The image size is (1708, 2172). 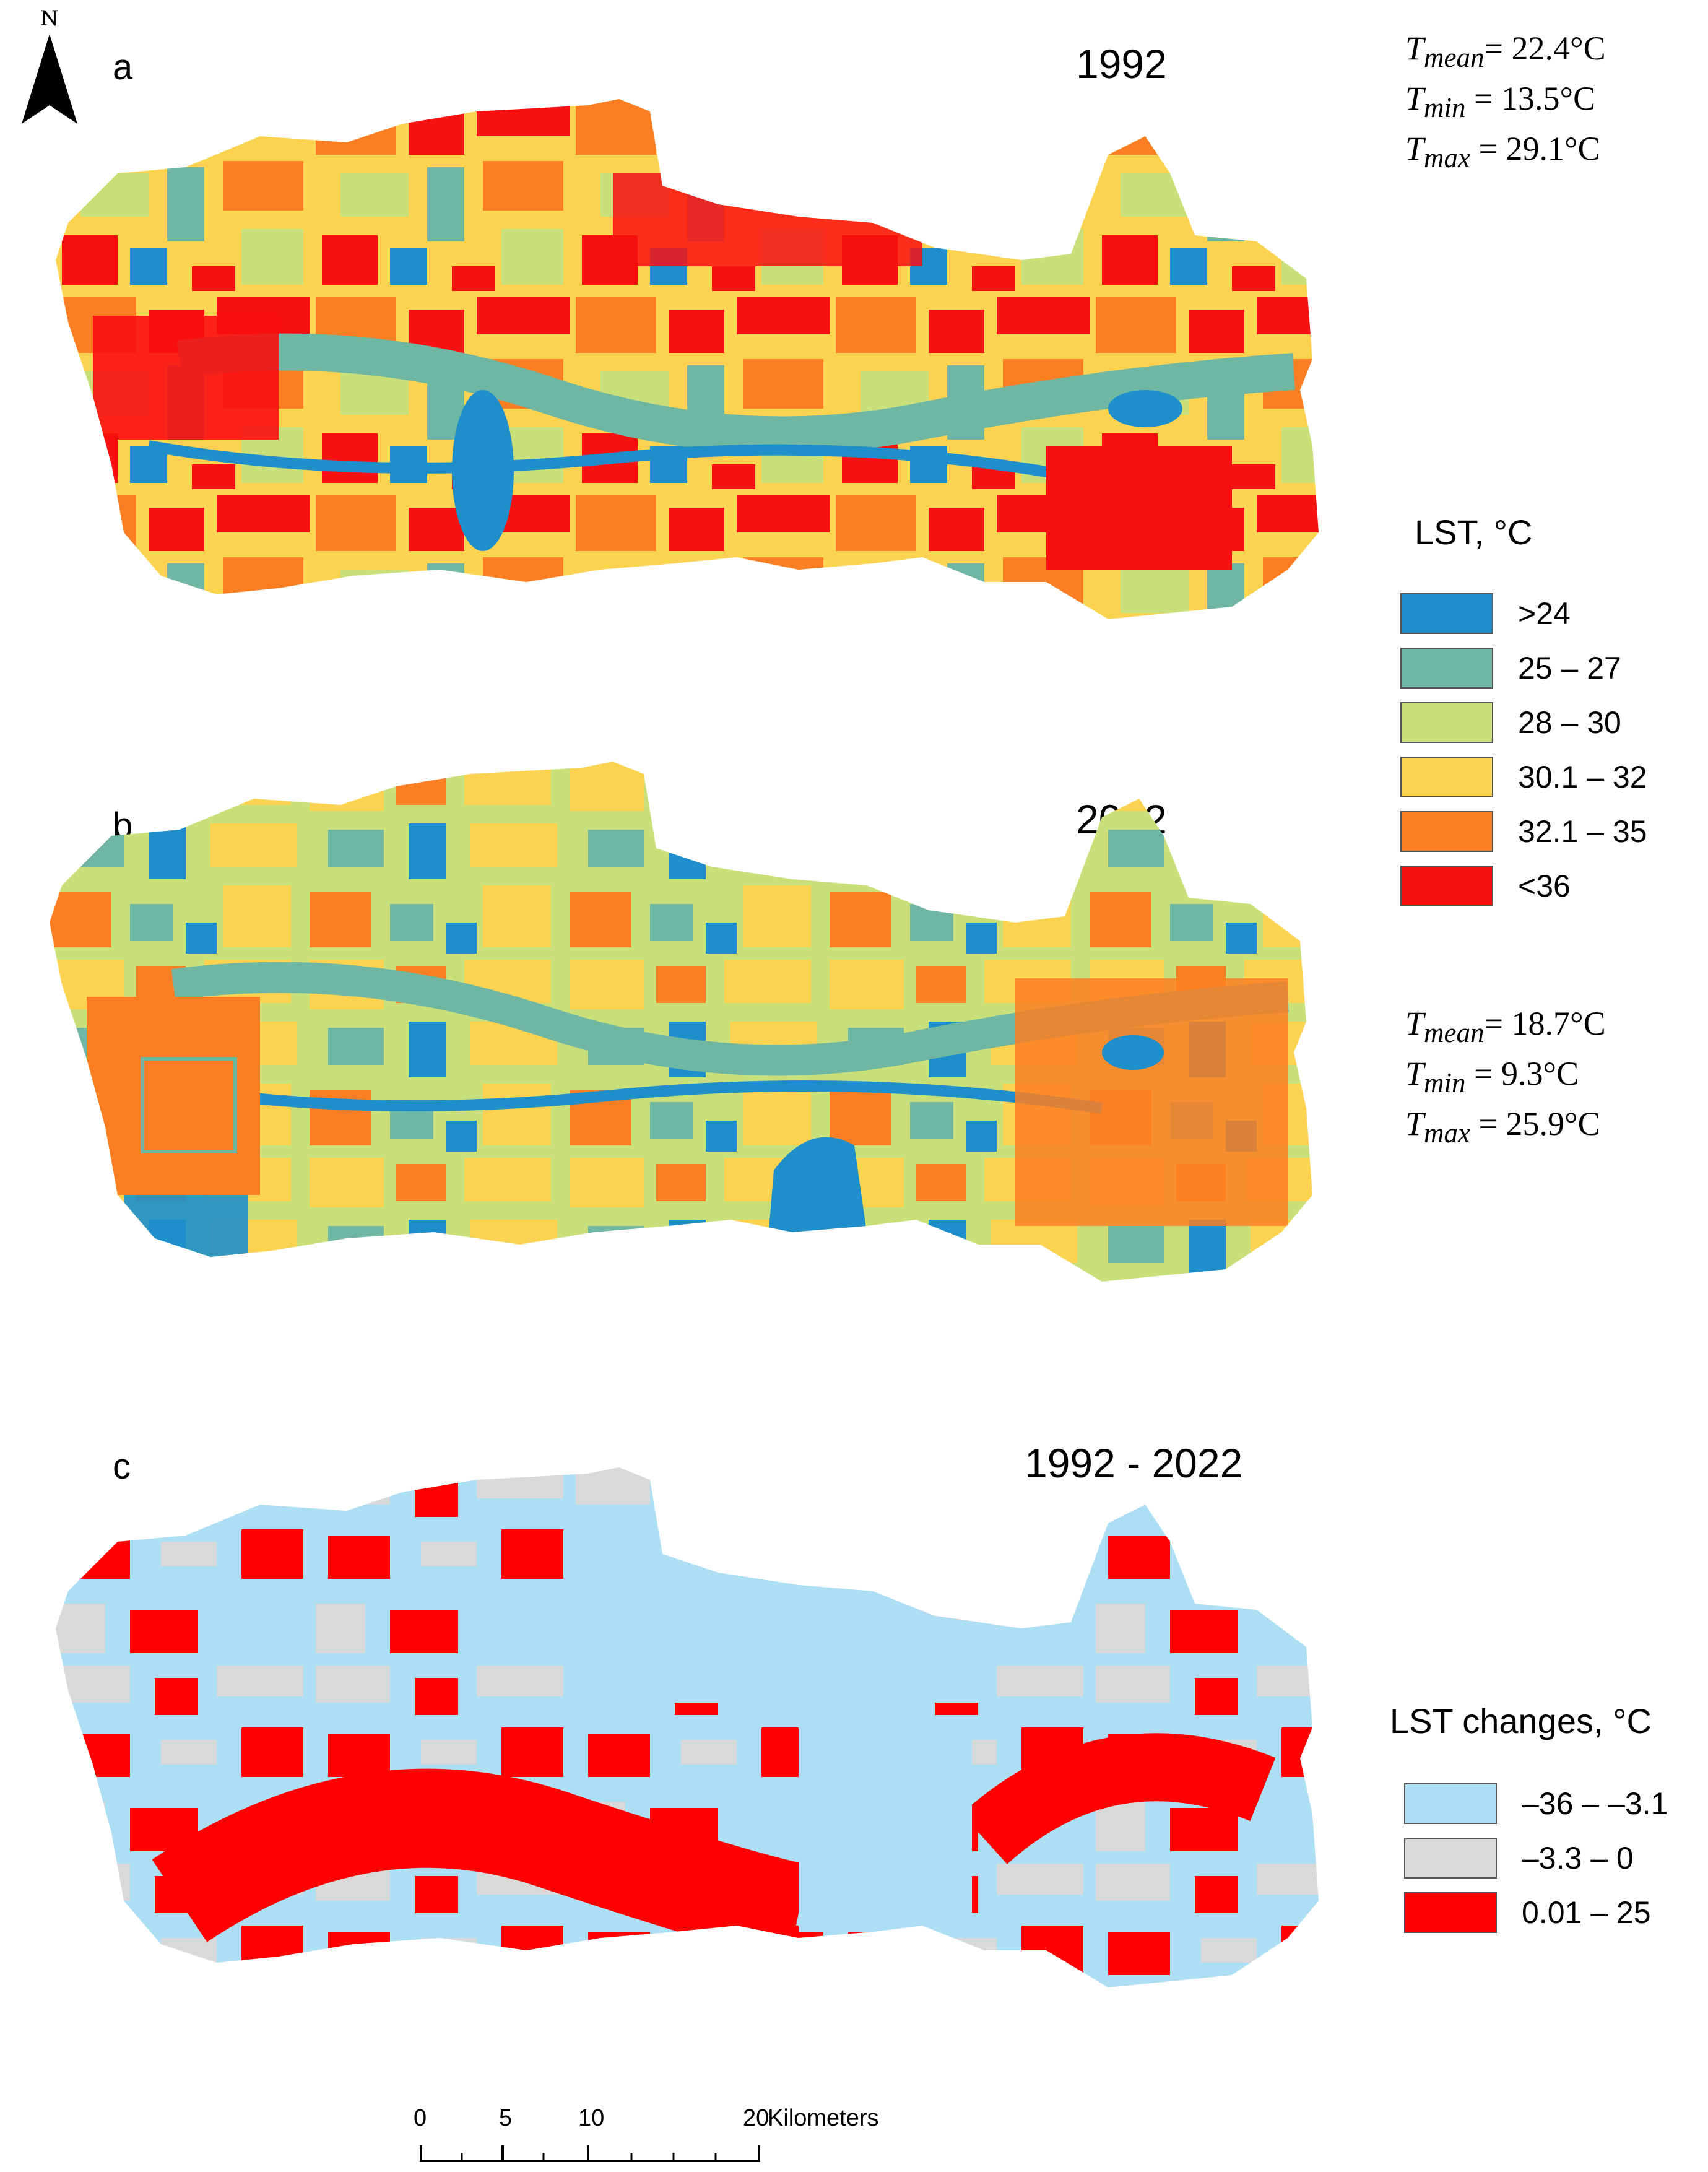 I want to click on change-legend-label: 0.01 – 25, so click(x=1586, y=1912).